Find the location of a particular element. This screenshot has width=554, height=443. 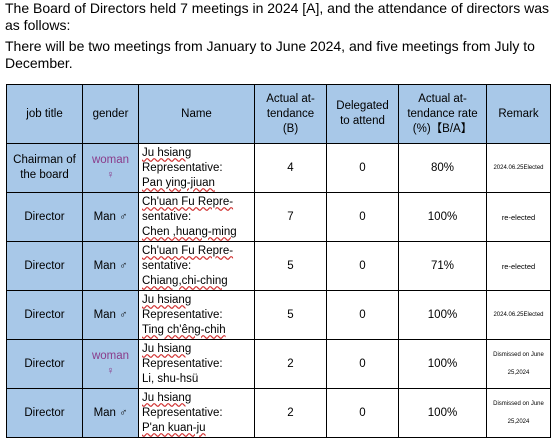

cell-name: Ju hsiang Representative: Pan ying-jiuan is located at coordinates (196, 168).